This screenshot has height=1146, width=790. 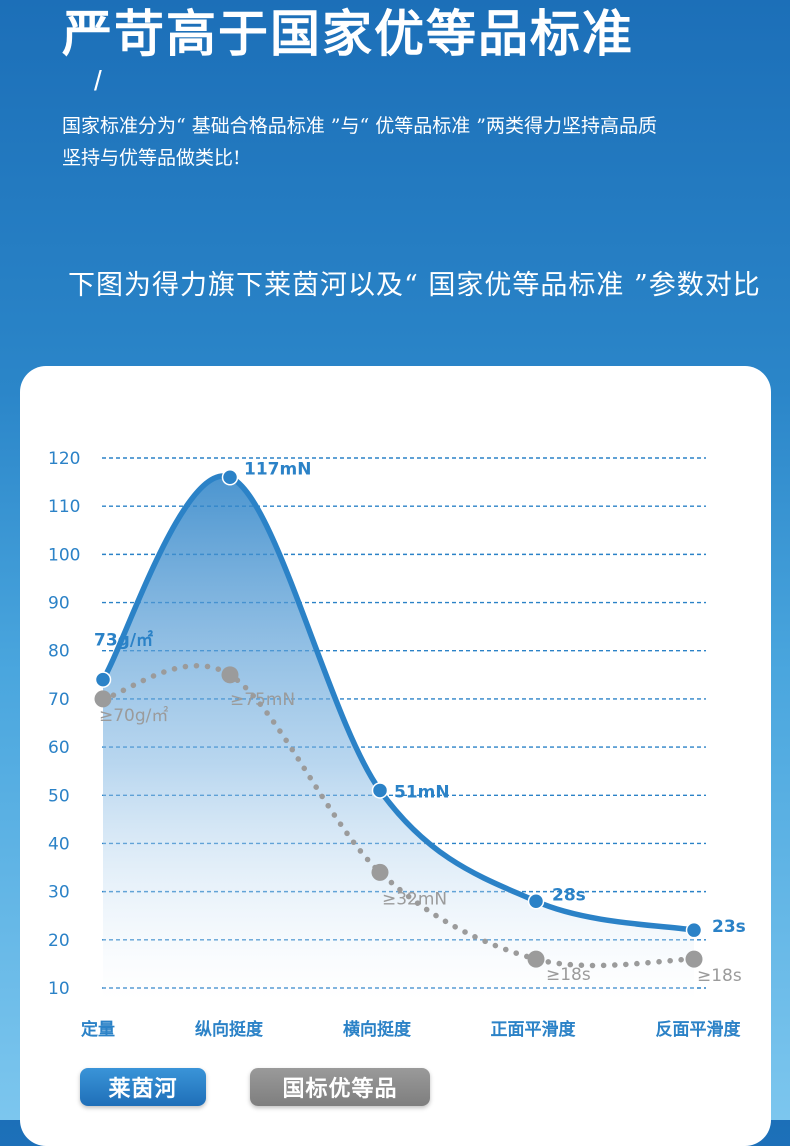 What do you see at coordinates (348, 34) in the screenshot?
I see `page-title: 严苛高于国家优等品标准` at bounding box center [348, 34].